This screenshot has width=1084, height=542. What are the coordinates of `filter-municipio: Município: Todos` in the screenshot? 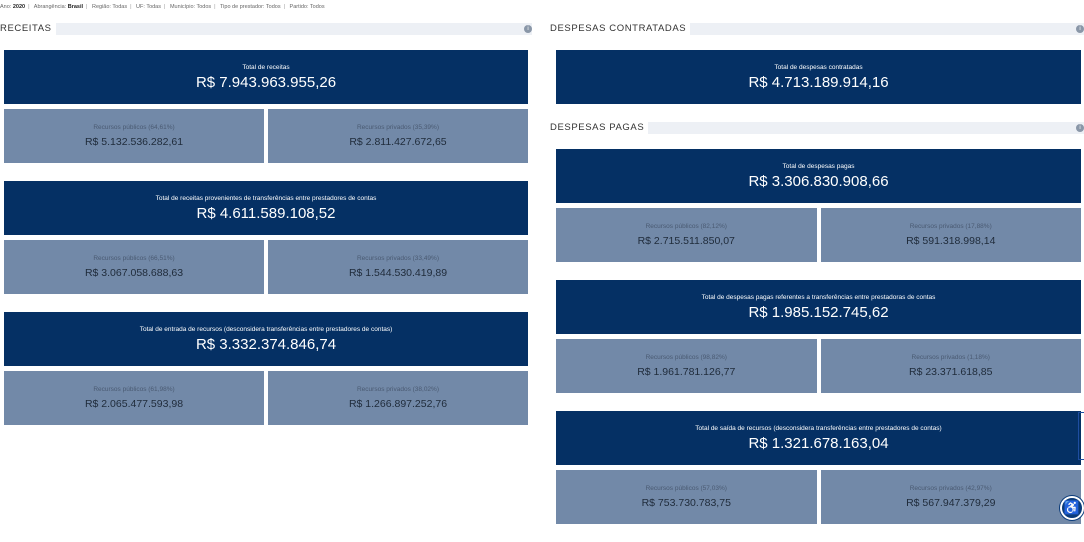 It's located at (190, 7).